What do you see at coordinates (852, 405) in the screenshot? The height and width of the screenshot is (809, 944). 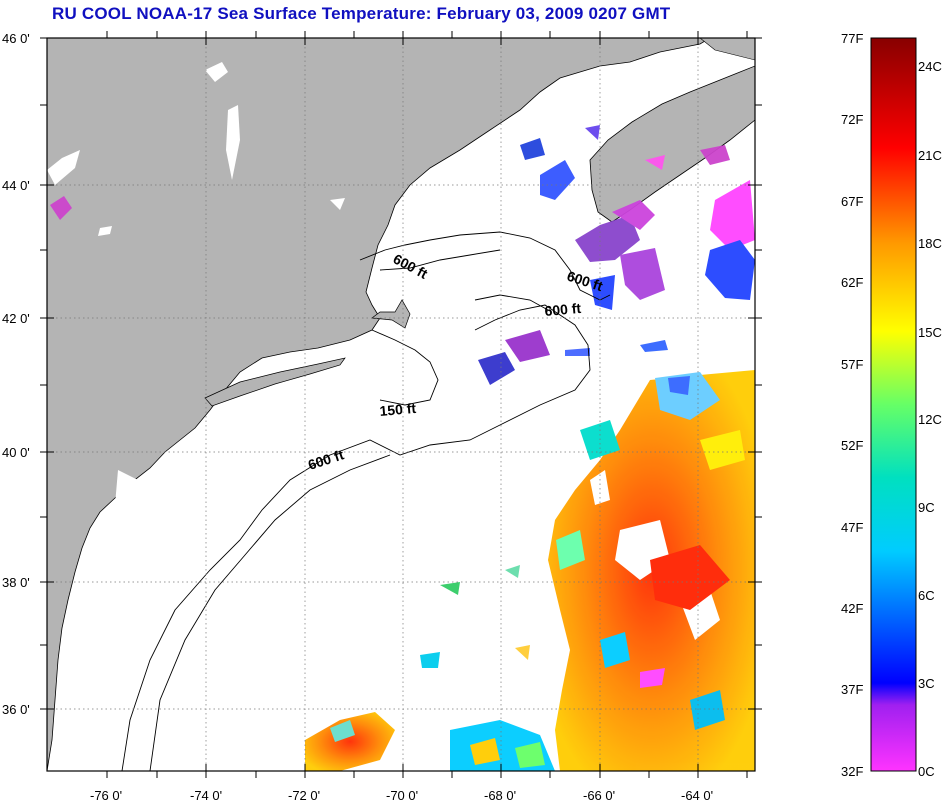 I see `fahrenheit-labels: 77F 72F 67F 62F 57F 52F 47F 42F 37F 32F` at bounding box center [852, 405].